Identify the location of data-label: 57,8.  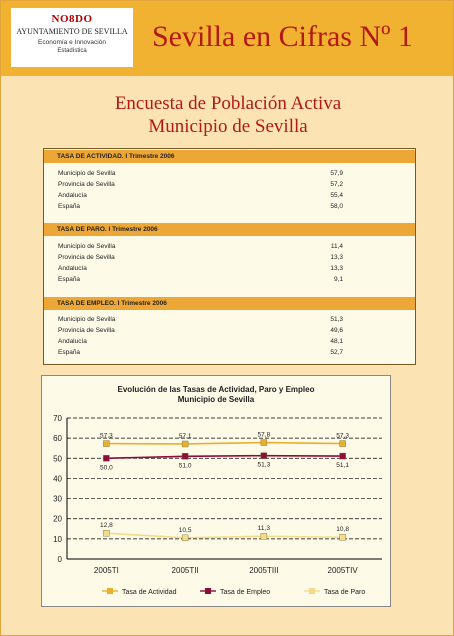
(264, 435).